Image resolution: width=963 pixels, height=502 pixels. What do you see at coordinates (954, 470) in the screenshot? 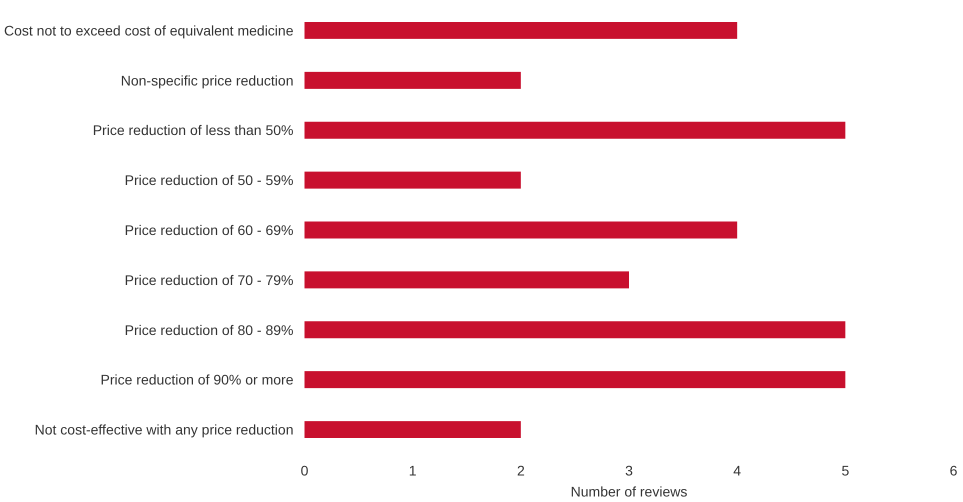
I see `x-tick-label: 6` at bounding box center [954, 470].